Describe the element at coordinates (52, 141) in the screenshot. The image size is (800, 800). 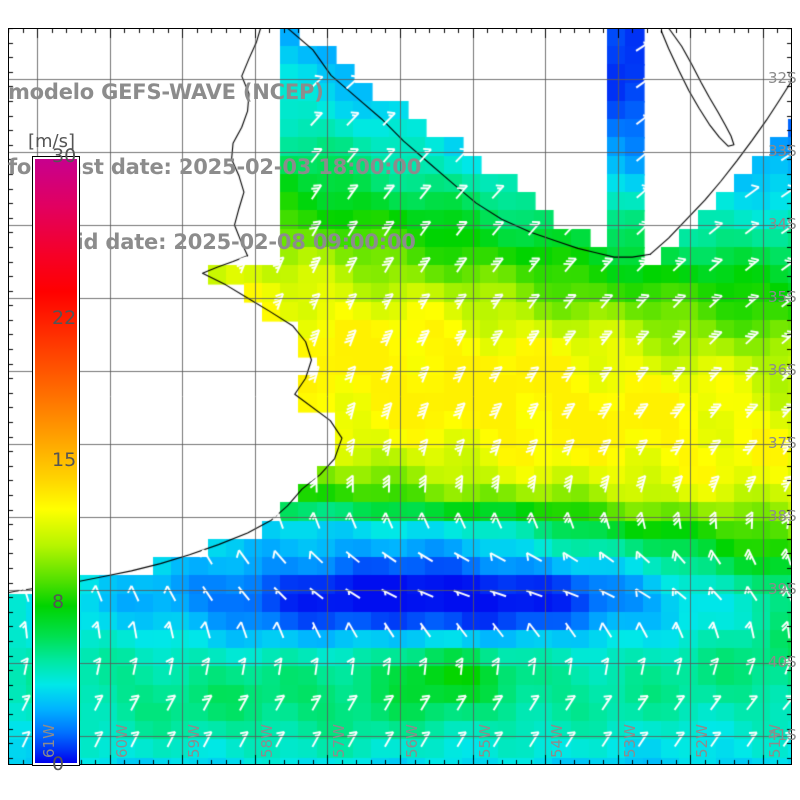
I see `colorbar-unit-label: [m/s]` at that location.